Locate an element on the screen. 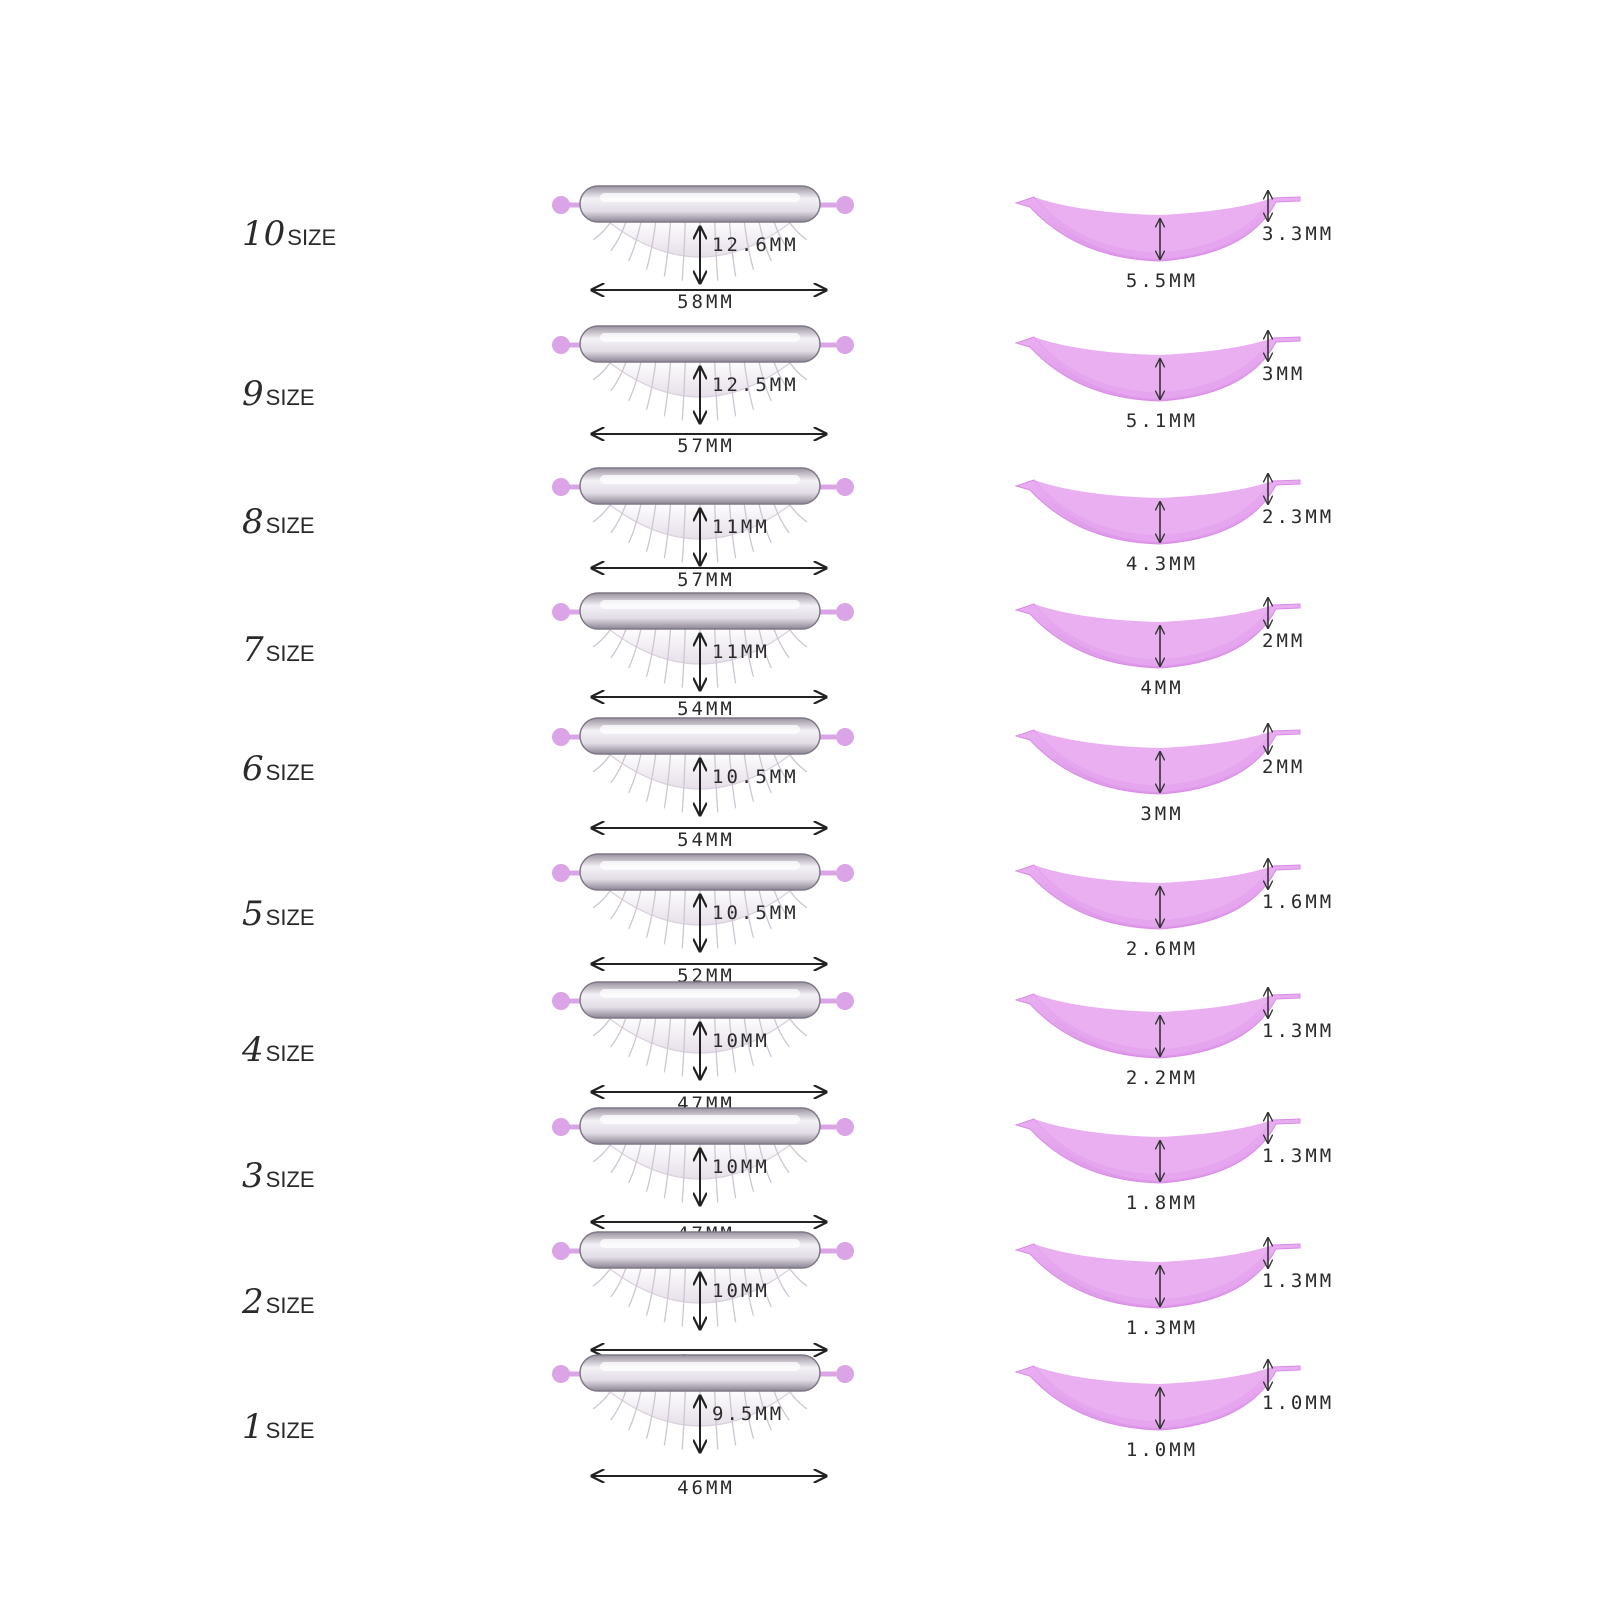  pad-center-value: 1.8MM is located at coordinates (1162, 1203).